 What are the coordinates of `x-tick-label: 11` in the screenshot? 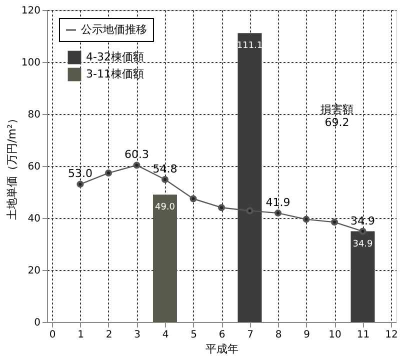 It's located at (363, 335).